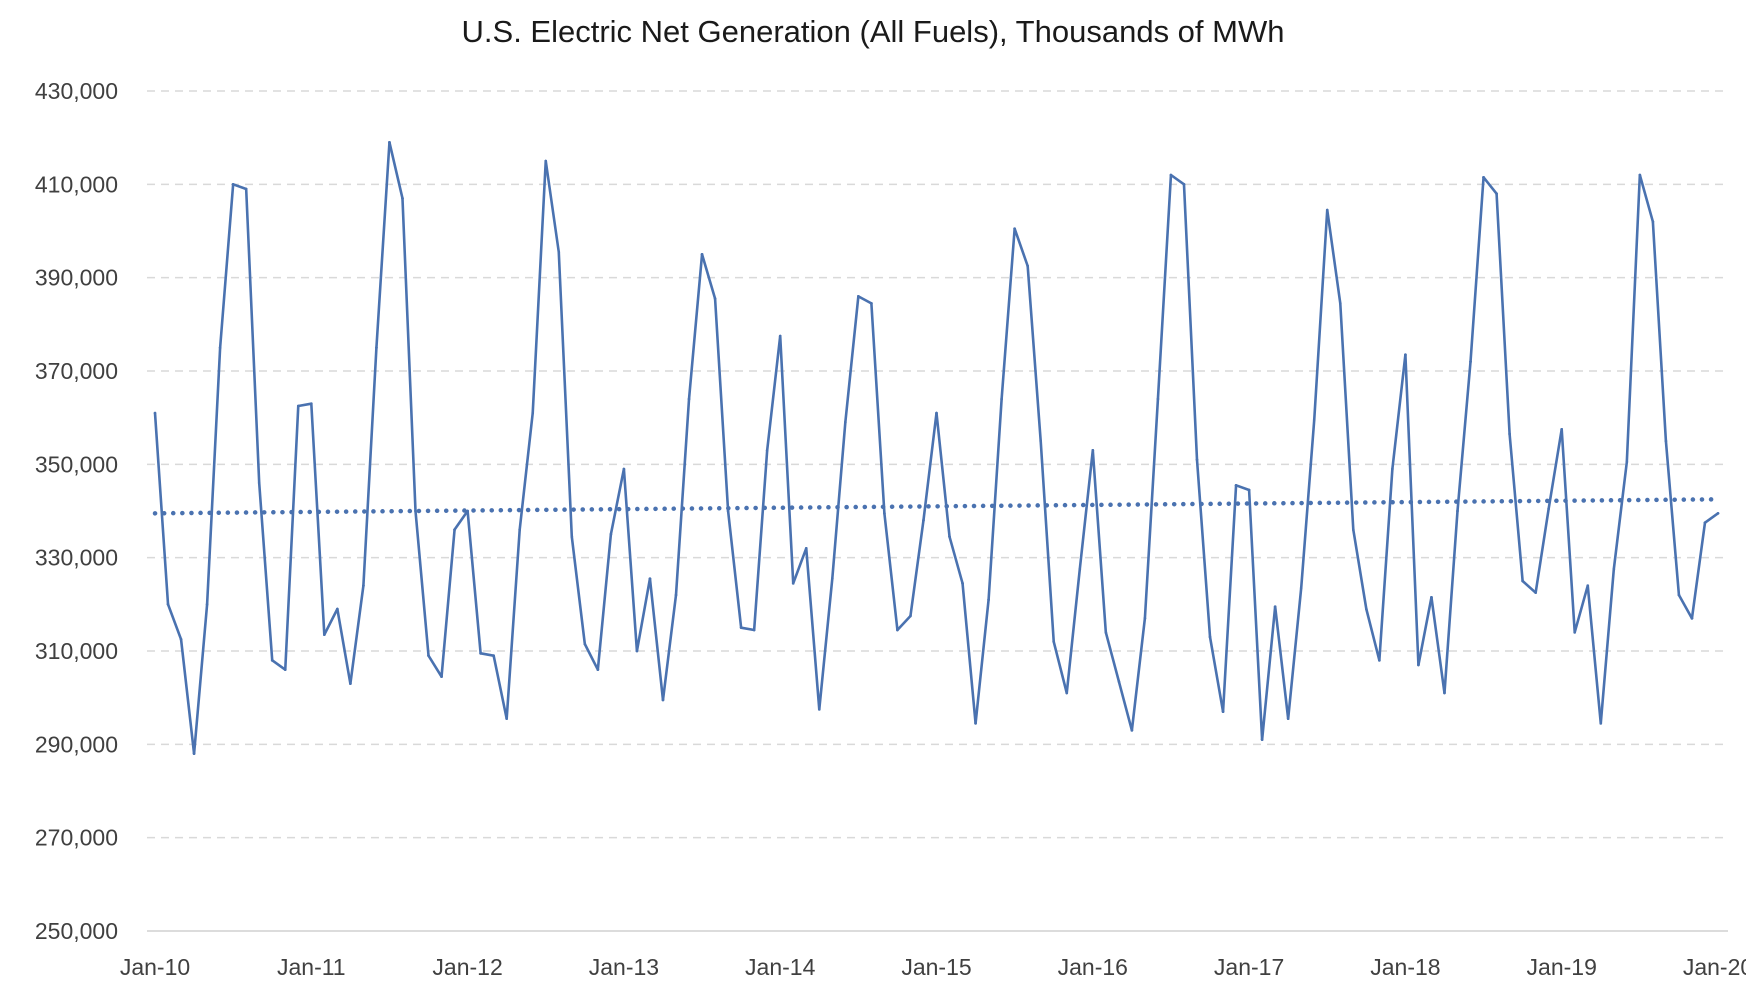 The height and width of the screenshot is (999, 1746). Describe the element at coordinates (76, 744) in the screenshot. I see `y-tick-label: 290,000` at that location.